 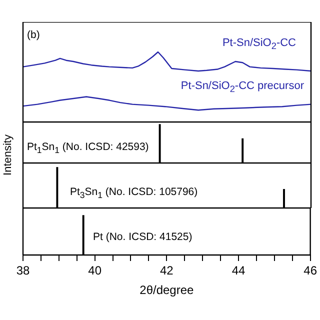 What do you see at coordinates (33, 35) in the screenshot?
I see `text: (b)` at bounding box center [33, 35].